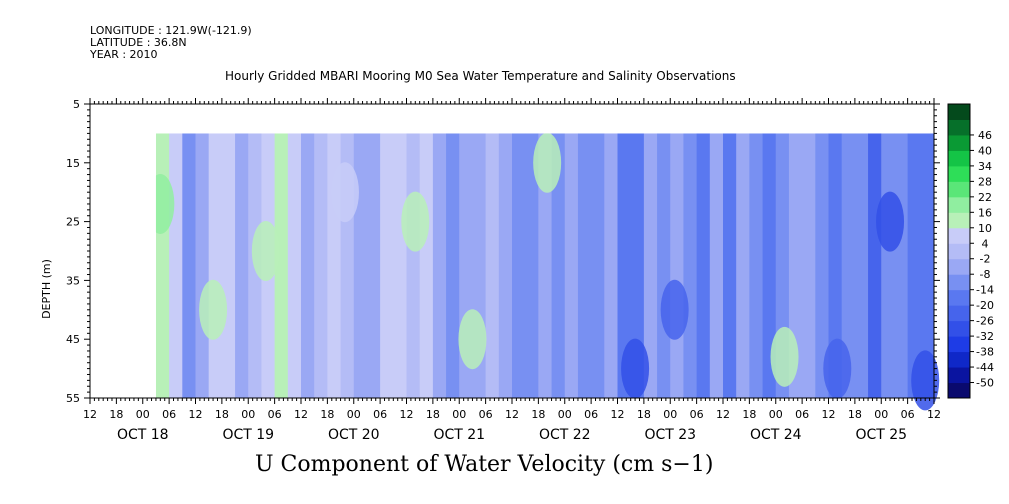  What do you see at coordinates (985, 290) in the screenshot?
I see `colorbar-label: -14` at bounding box center [985, 290].